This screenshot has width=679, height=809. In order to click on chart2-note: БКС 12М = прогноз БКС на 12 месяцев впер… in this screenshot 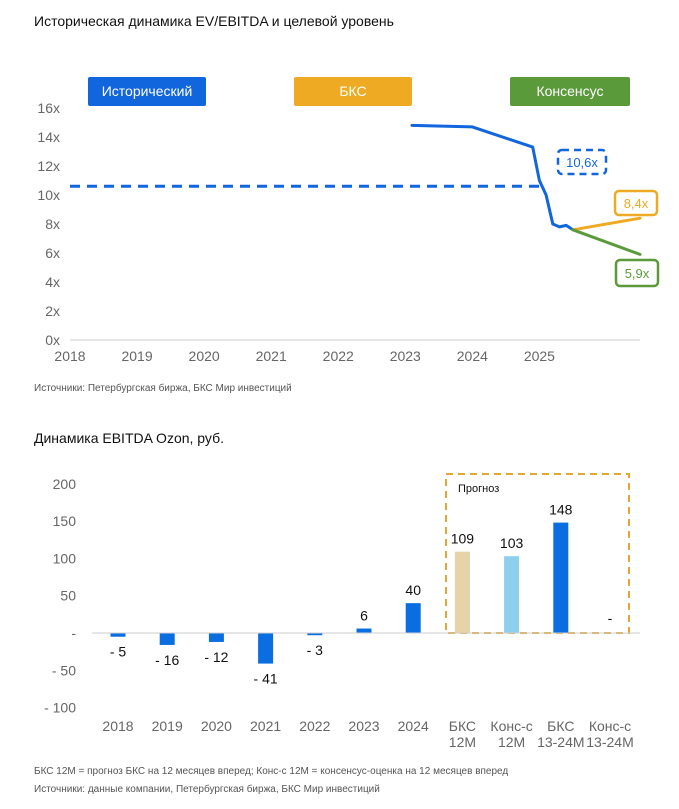, I will do `click(271, 771)`.